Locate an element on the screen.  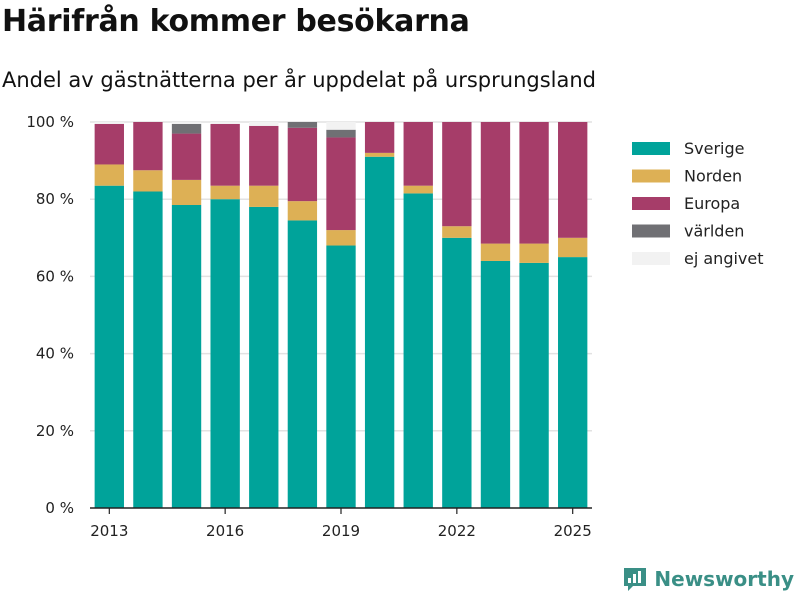
y-tick-label: 60 % is located at coordinates (55, 276).